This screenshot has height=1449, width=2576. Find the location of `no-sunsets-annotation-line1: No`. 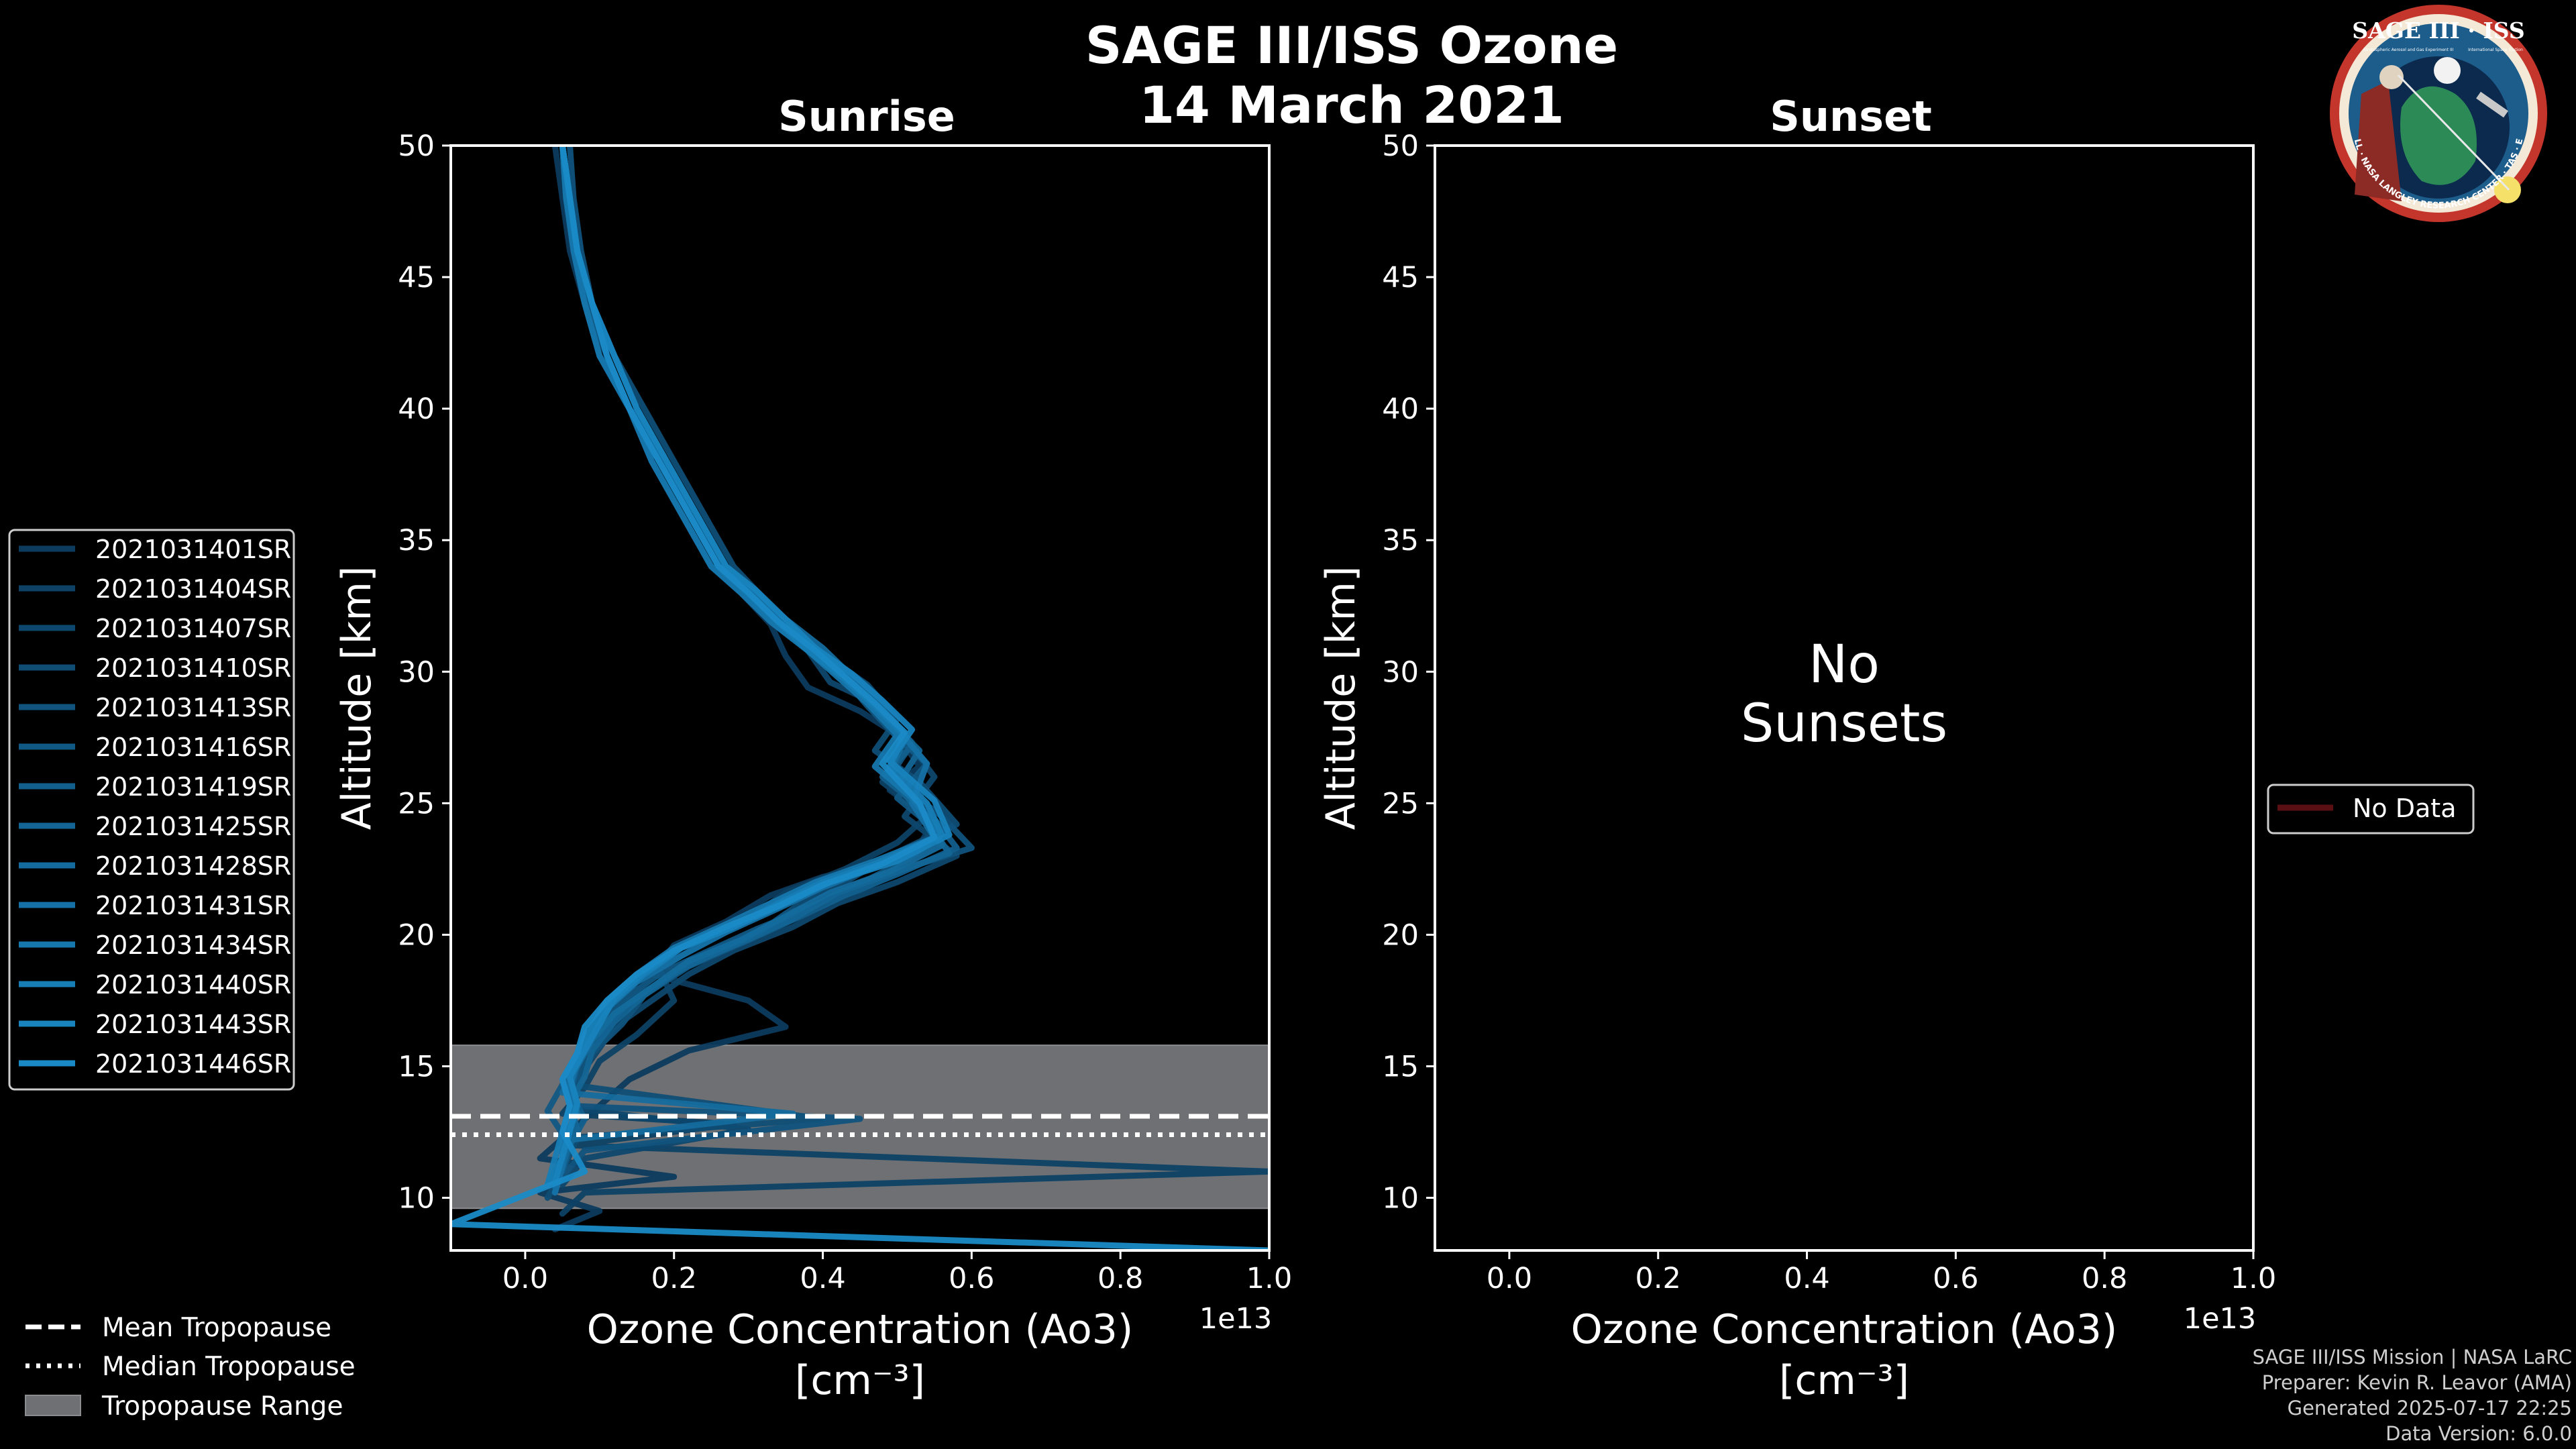

no-sunsets-annotation-line1: No is located at coordinates (1844, 665).